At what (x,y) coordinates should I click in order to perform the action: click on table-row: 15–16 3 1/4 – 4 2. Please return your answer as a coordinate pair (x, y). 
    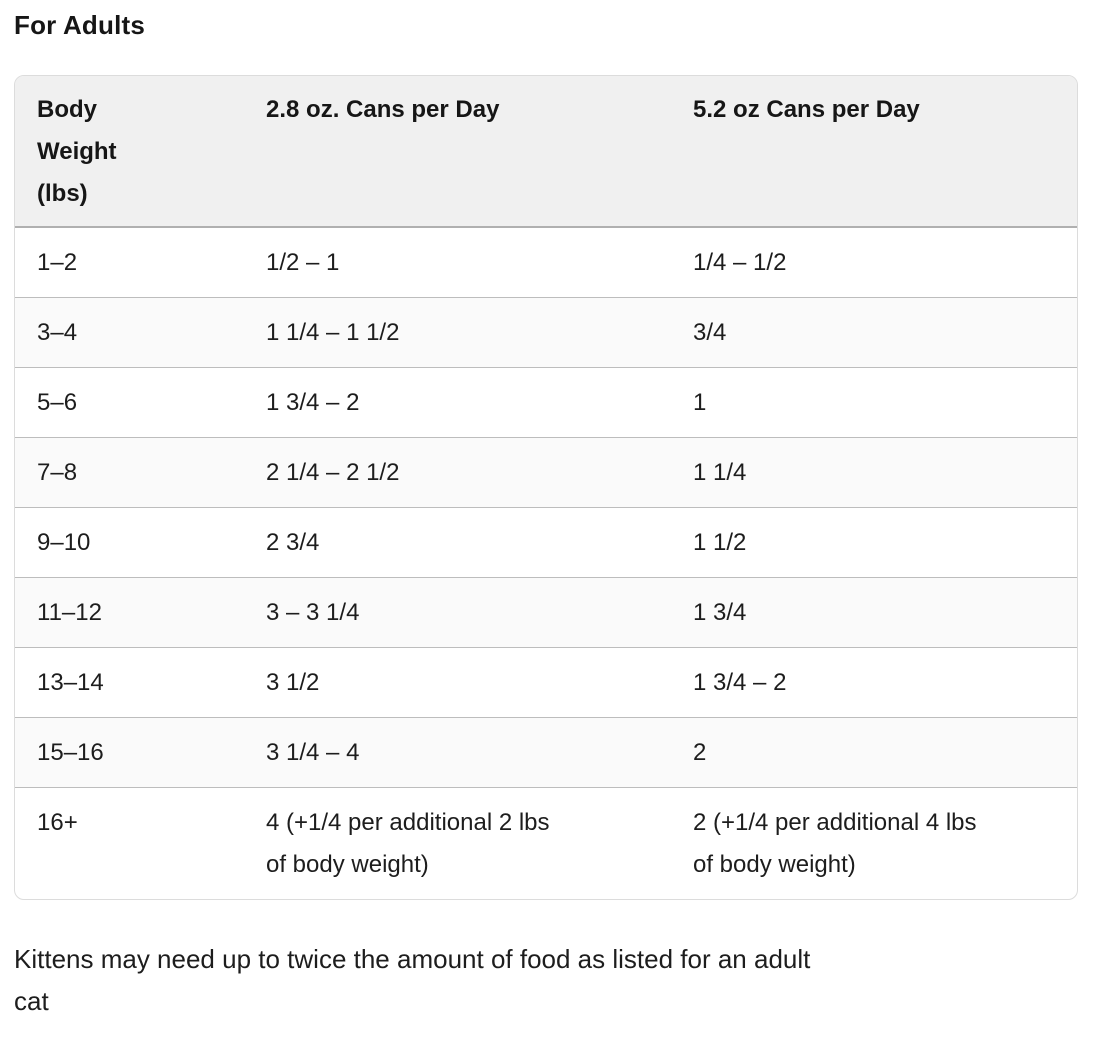
    Looking at the image, I should click on (546, 752).